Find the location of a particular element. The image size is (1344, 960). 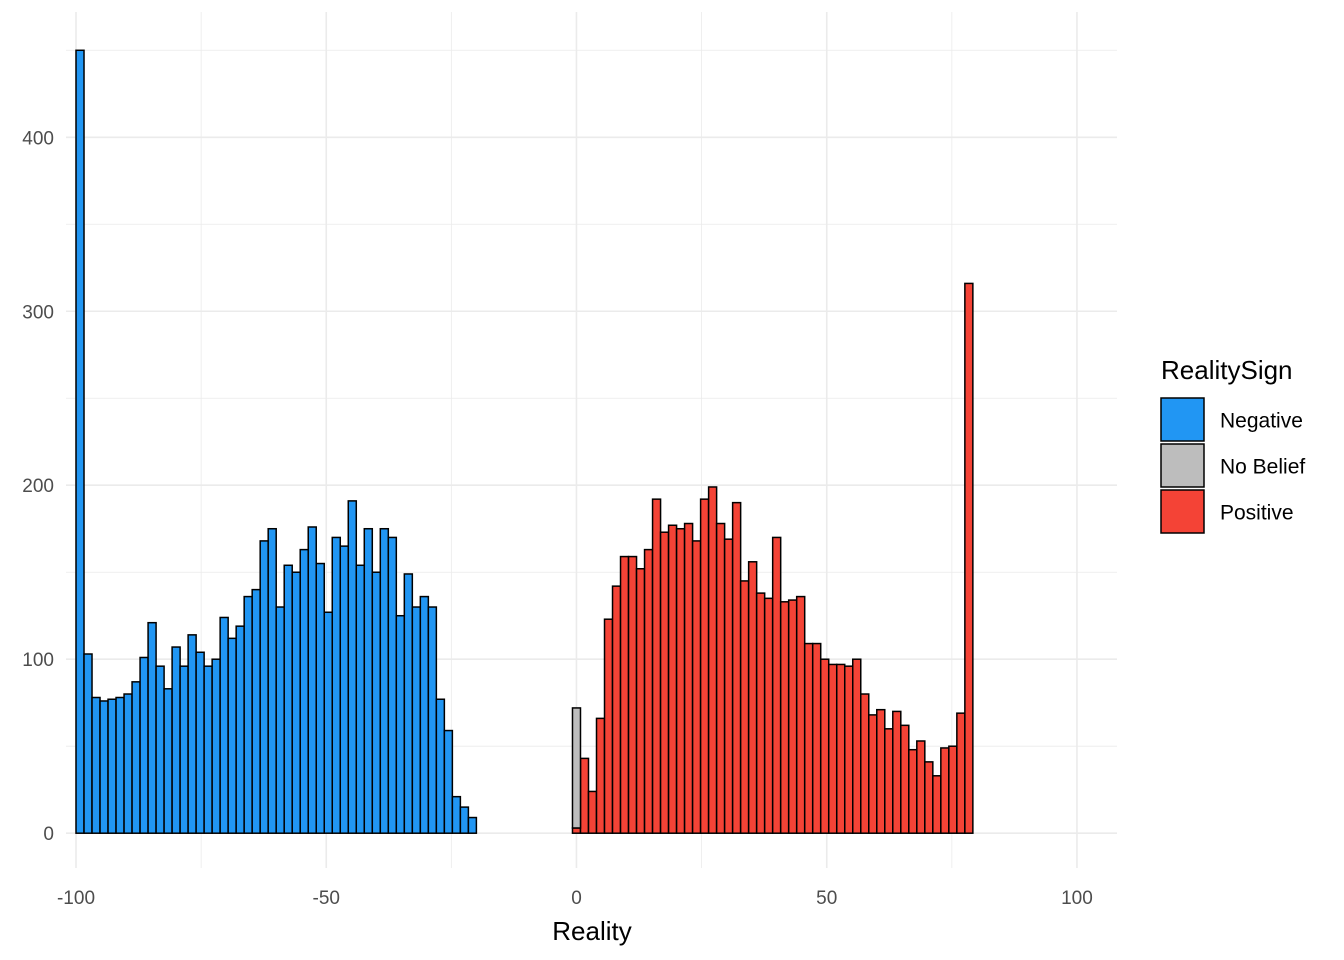

x-tick-label: 100 is located at coordinates (1077, 898).